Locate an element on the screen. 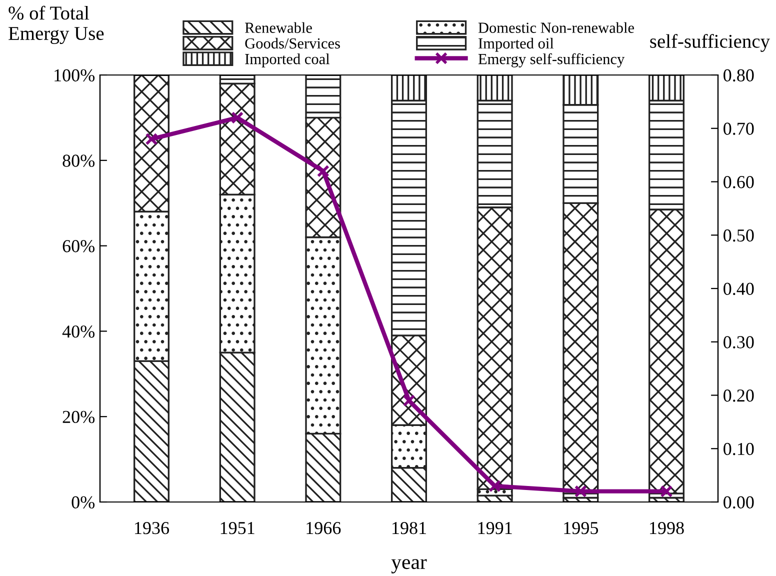  legend-label: Imported coal is located at coordinates (287, 60).